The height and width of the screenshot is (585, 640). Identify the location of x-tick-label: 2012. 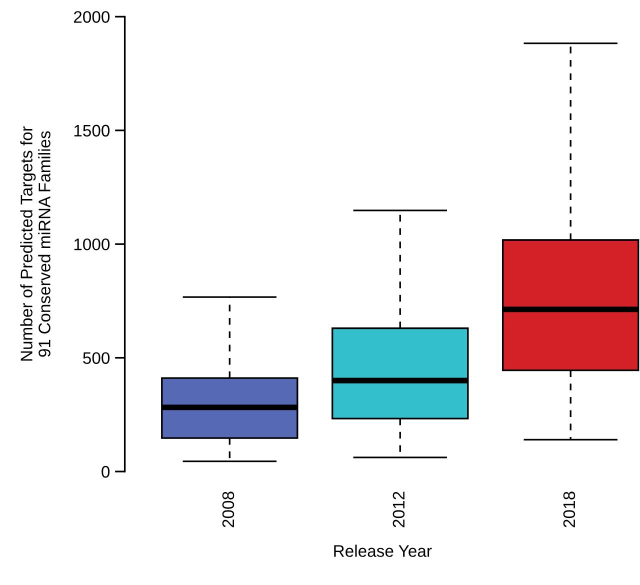
(398, 510).